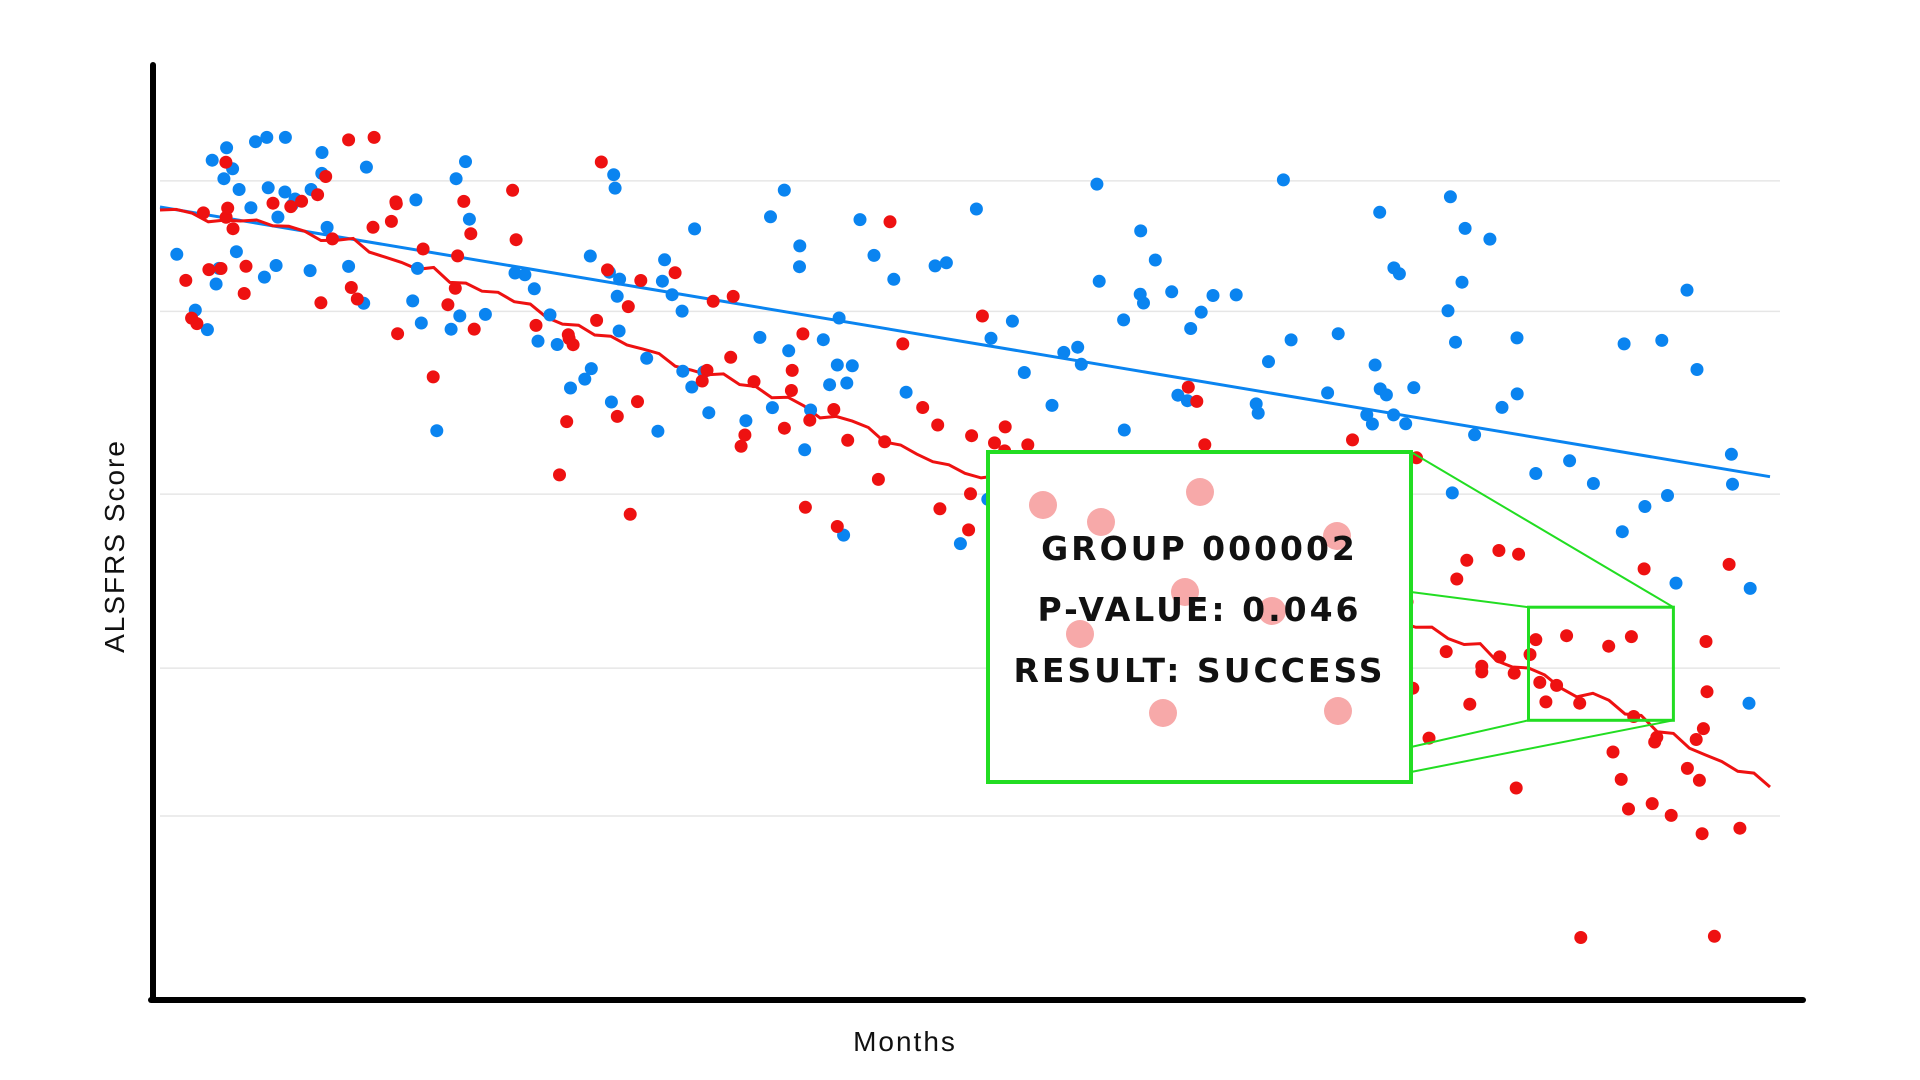  Describe the element at coordinates (1542, 746) in the screenshot. I see `zoom-connector` at that location.